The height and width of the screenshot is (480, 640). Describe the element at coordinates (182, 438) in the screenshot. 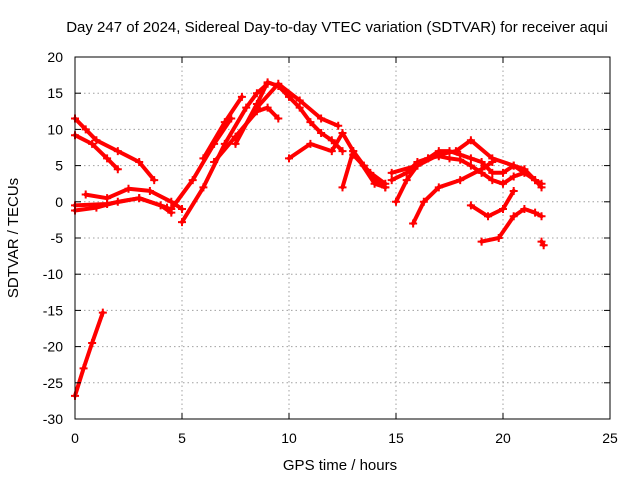

I see `x-tick-label: 5` at that location.